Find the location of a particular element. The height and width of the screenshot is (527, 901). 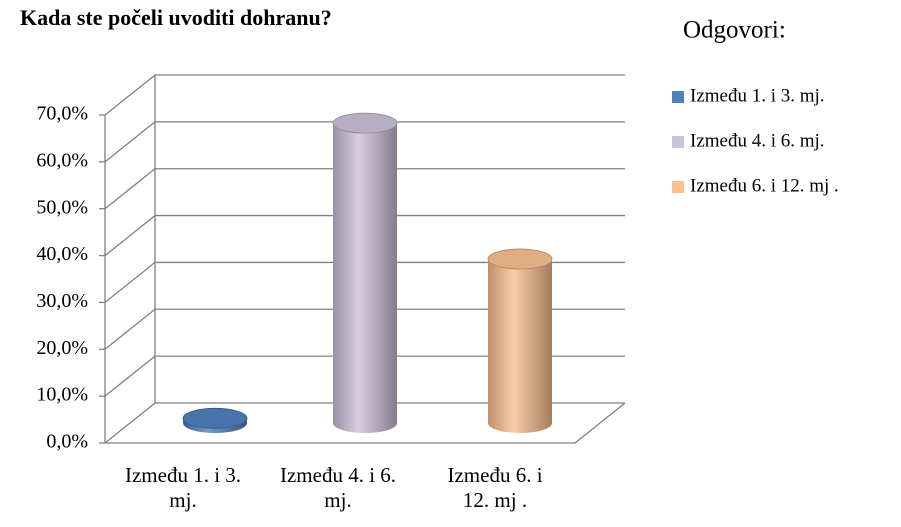

x-tick-label: Između 1. i 3. mj. is located at coordinates (183, 487).